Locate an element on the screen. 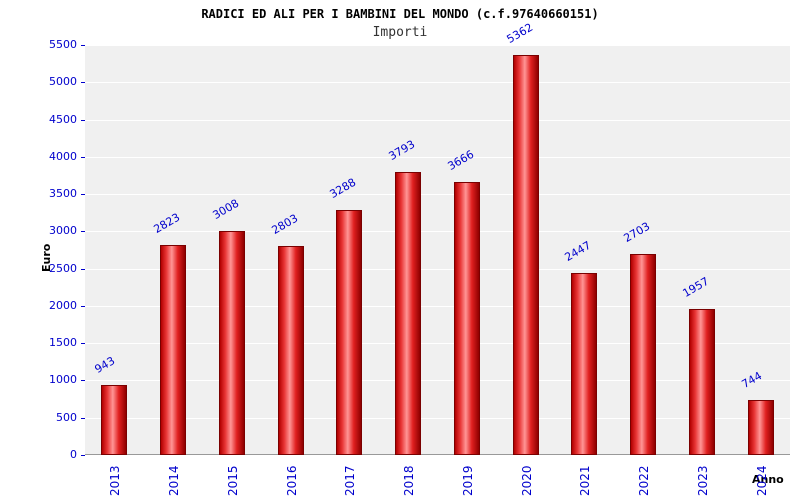  y-tick-label: 2500 is located at coordinates (63, 268).